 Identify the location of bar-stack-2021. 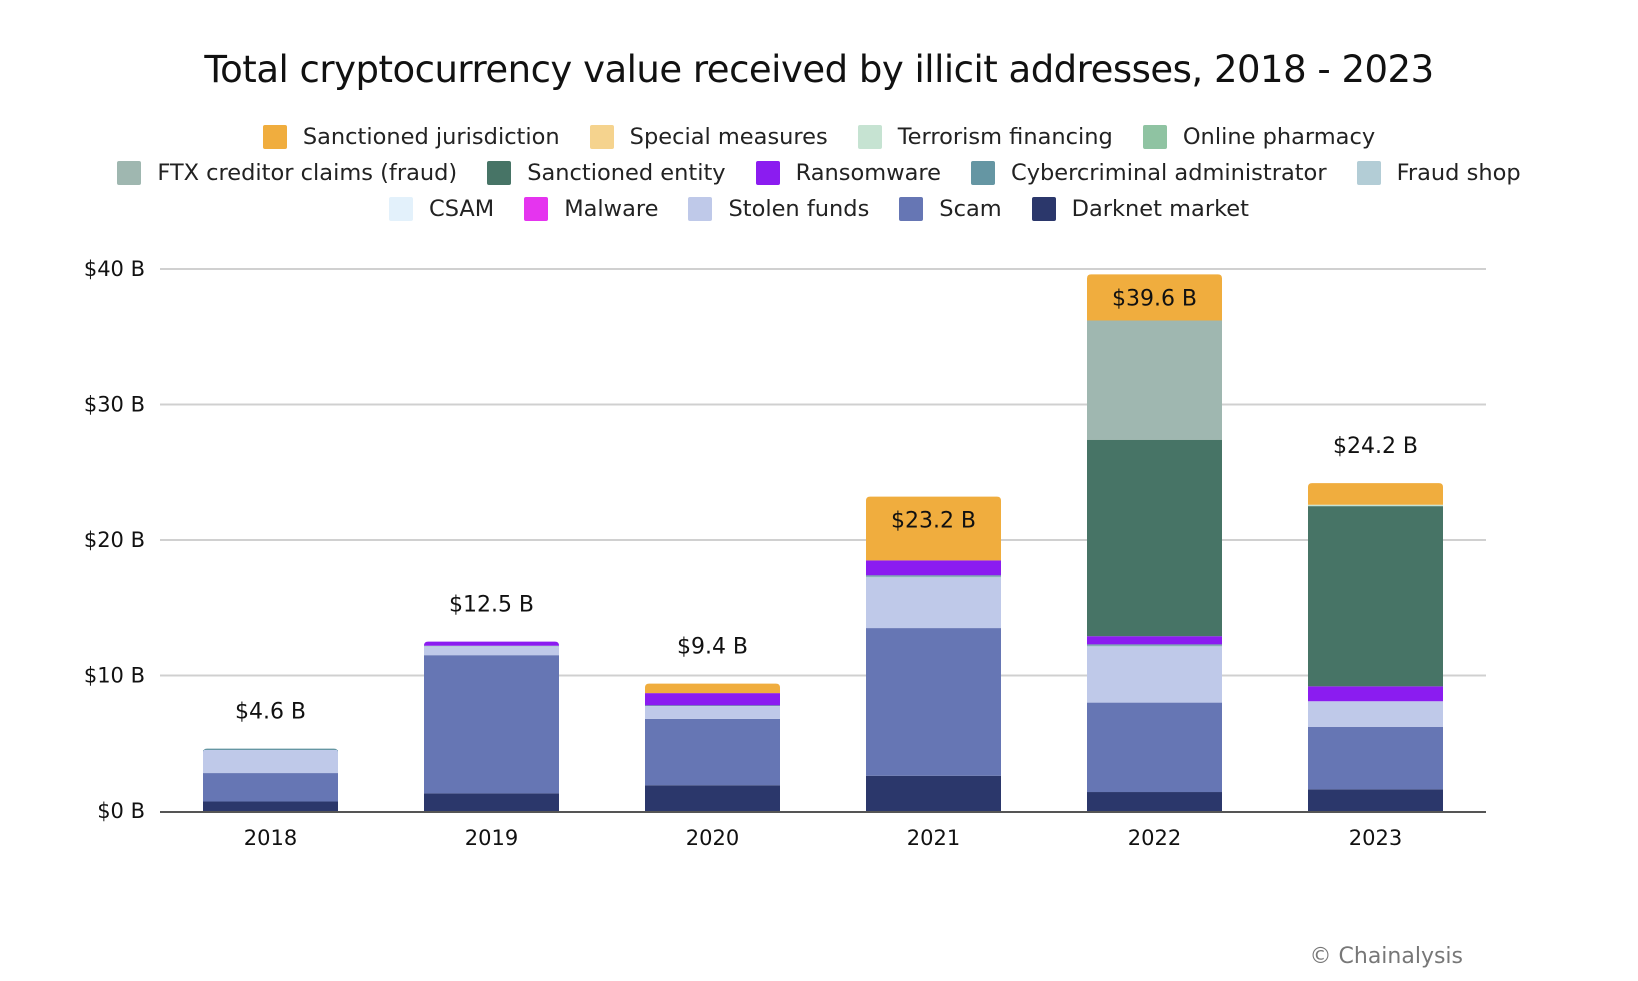
(933, 653).